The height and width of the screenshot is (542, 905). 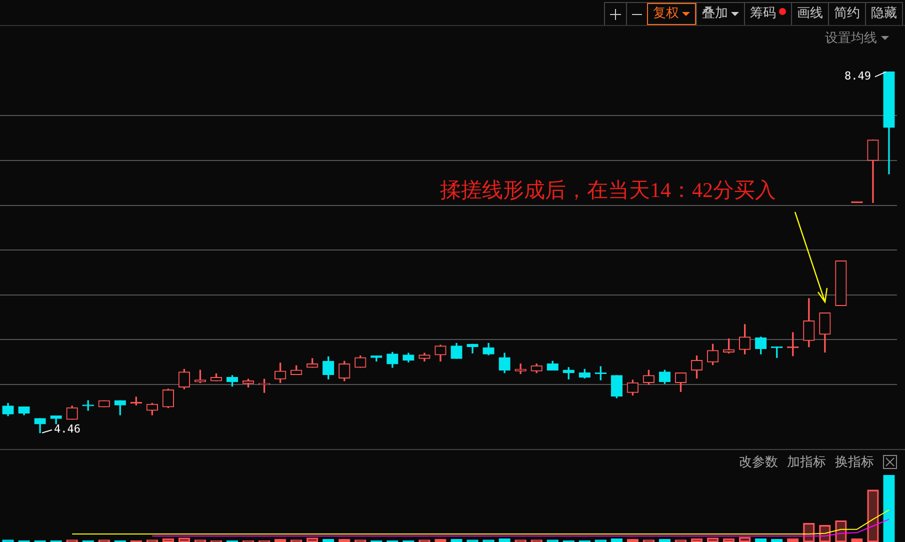 What do you see at coordinates (810, 14) in the screenshot?
I see `text: 画线` at bounding box center [810, 14].